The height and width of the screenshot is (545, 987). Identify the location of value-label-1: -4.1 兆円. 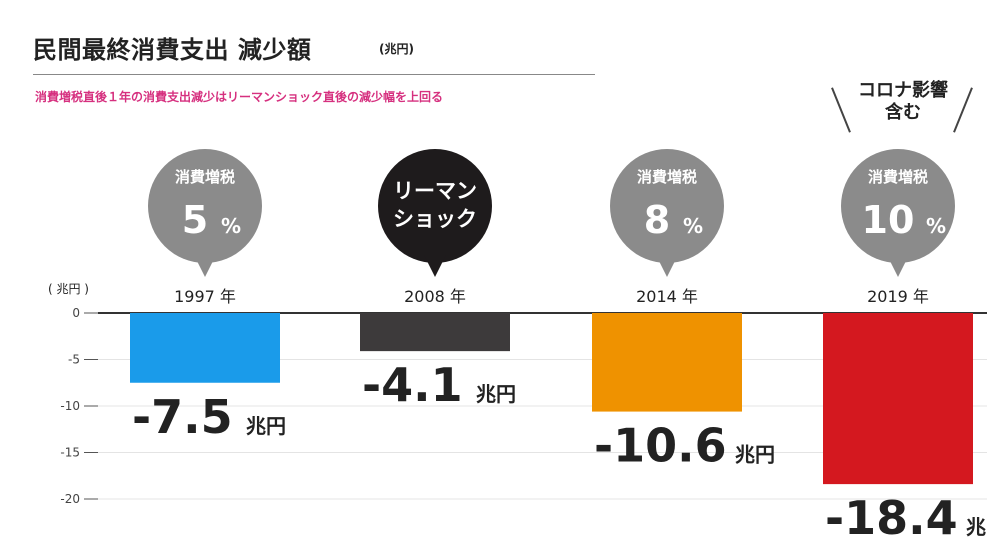
(439, 385).